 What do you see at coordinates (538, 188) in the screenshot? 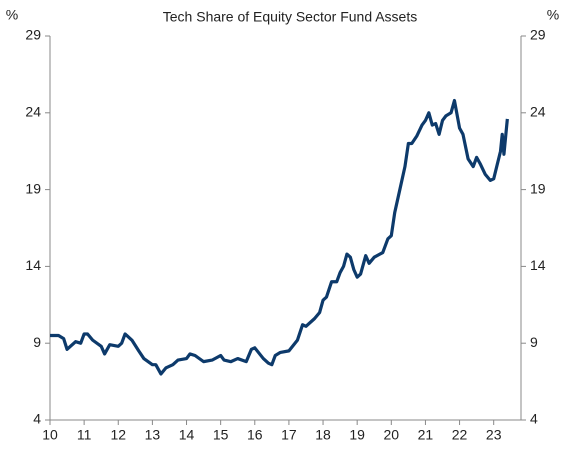
I see `y2-tick-label: 19` at bounding box center [538, 188].